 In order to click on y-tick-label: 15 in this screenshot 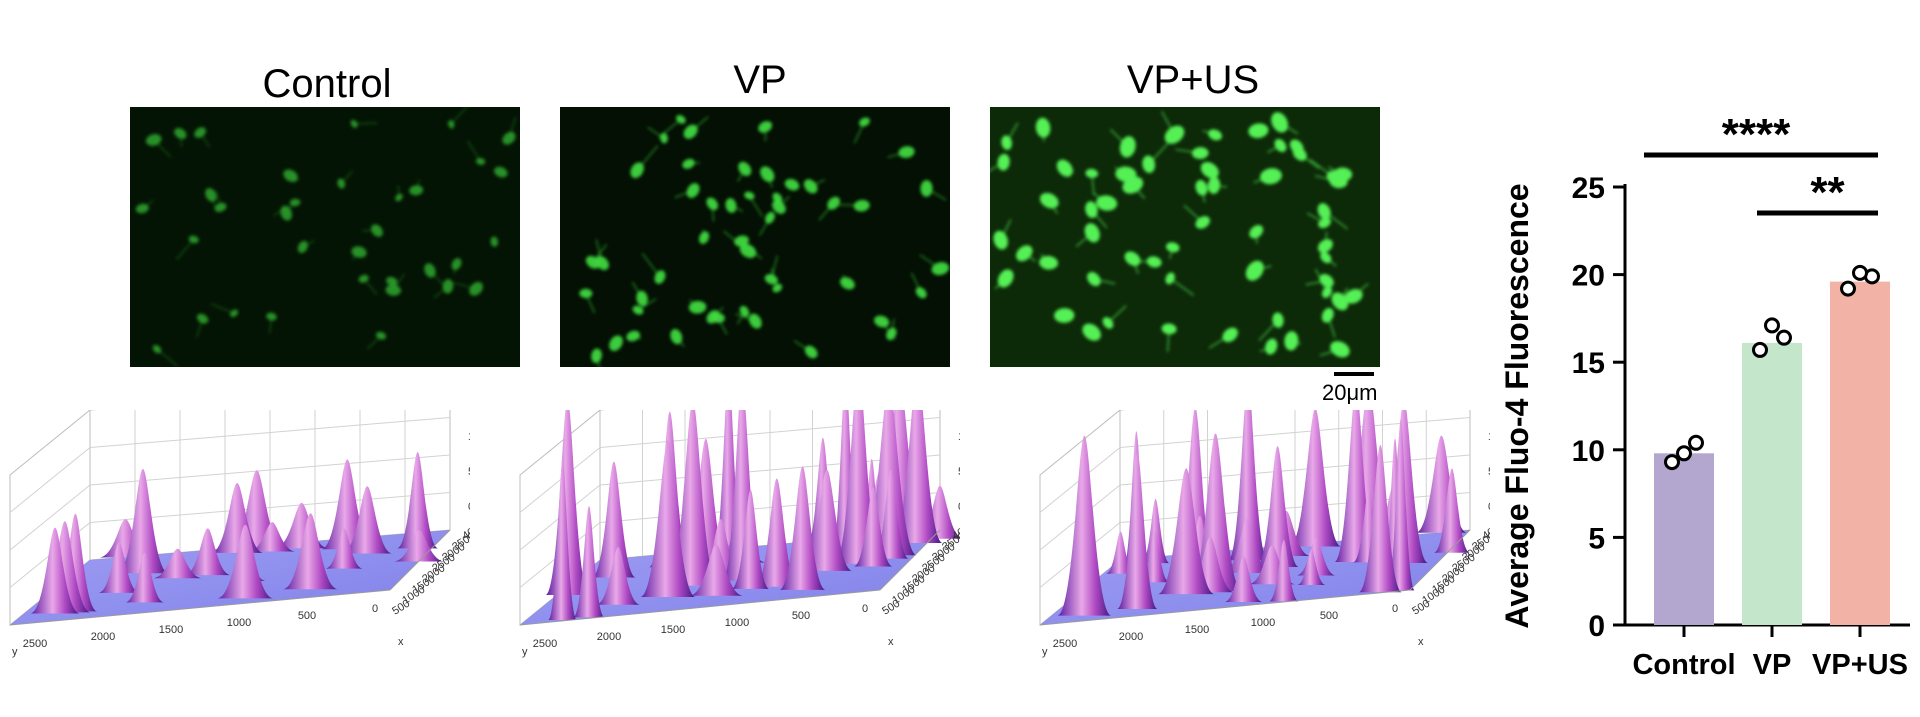, I will do `click(1588, 363)`.